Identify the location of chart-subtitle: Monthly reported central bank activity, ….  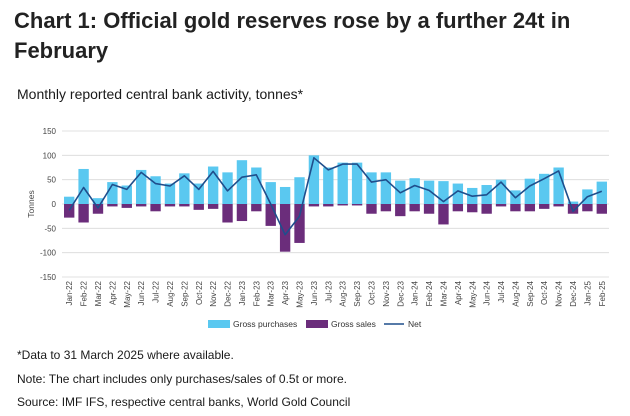
(160, 94).